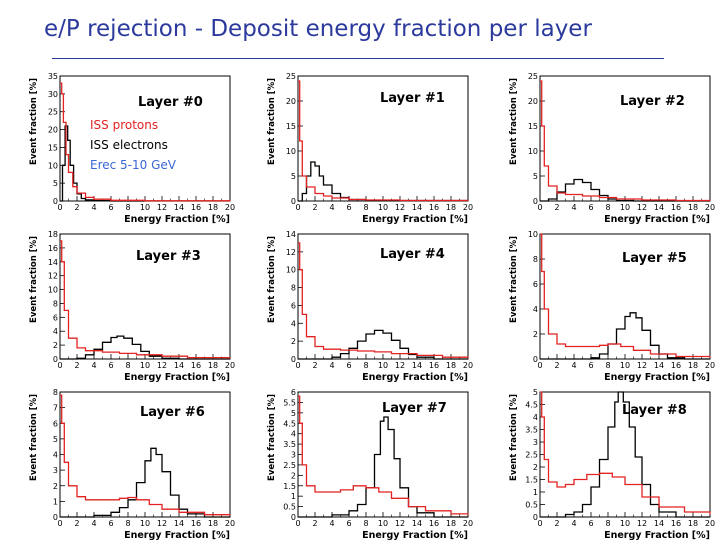 The height and width of the screenshot is (540, 720). What do you see at coordinates (468, 207) in the screenshot?
I see `x-tick-label: 20` at bounding box center [468, 207].